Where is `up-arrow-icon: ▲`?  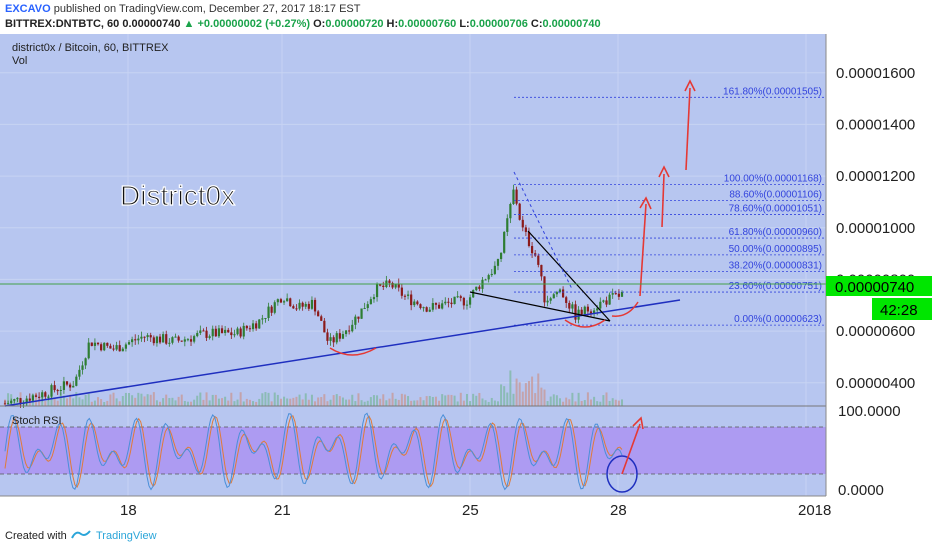 up-arrow-icon: ▲ is located at coordinates (189, 24).